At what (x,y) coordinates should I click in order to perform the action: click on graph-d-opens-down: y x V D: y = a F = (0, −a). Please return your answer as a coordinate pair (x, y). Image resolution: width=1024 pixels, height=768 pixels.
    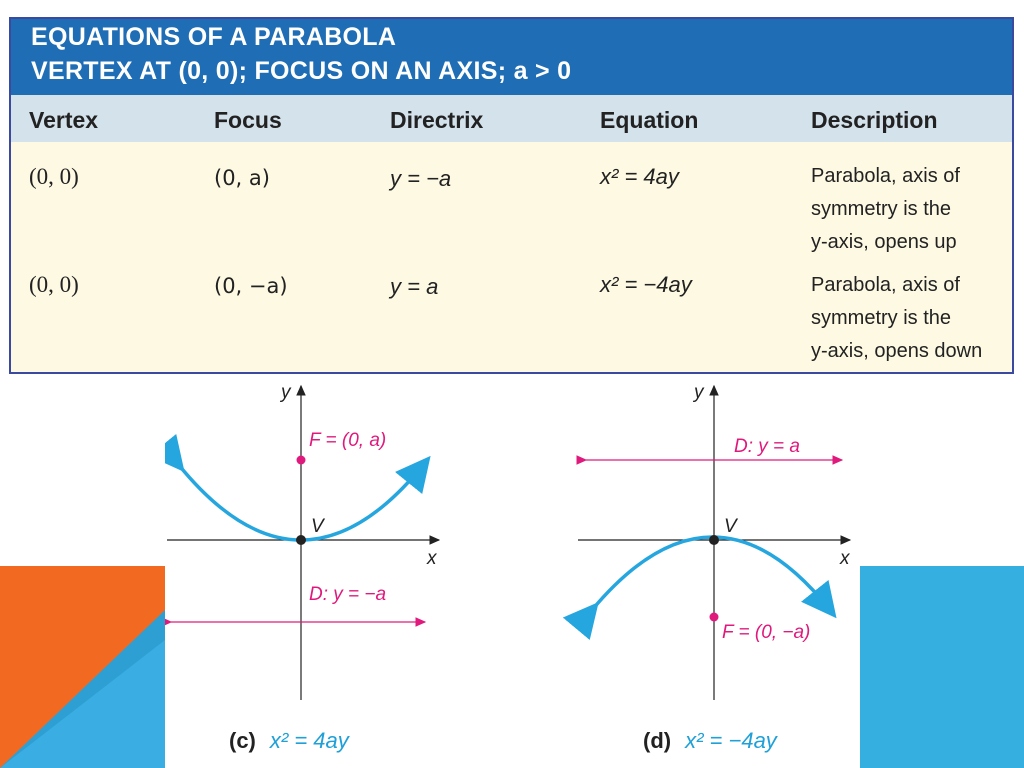
    Looking at the image, I should click on (707, 541).